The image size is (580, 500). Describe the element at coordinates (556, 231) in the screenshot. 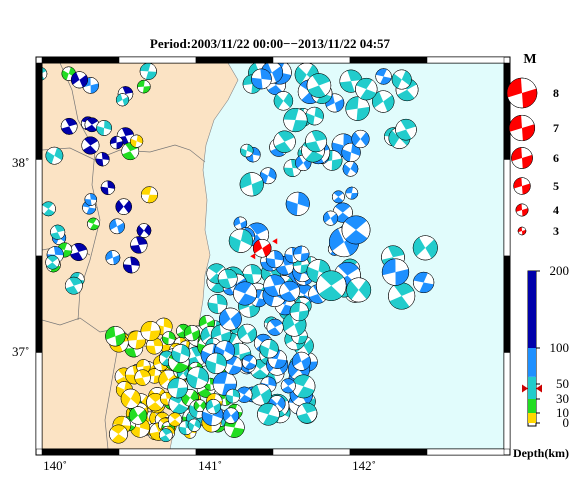

I see `magnitude-legend-label-3: 3` at that location.